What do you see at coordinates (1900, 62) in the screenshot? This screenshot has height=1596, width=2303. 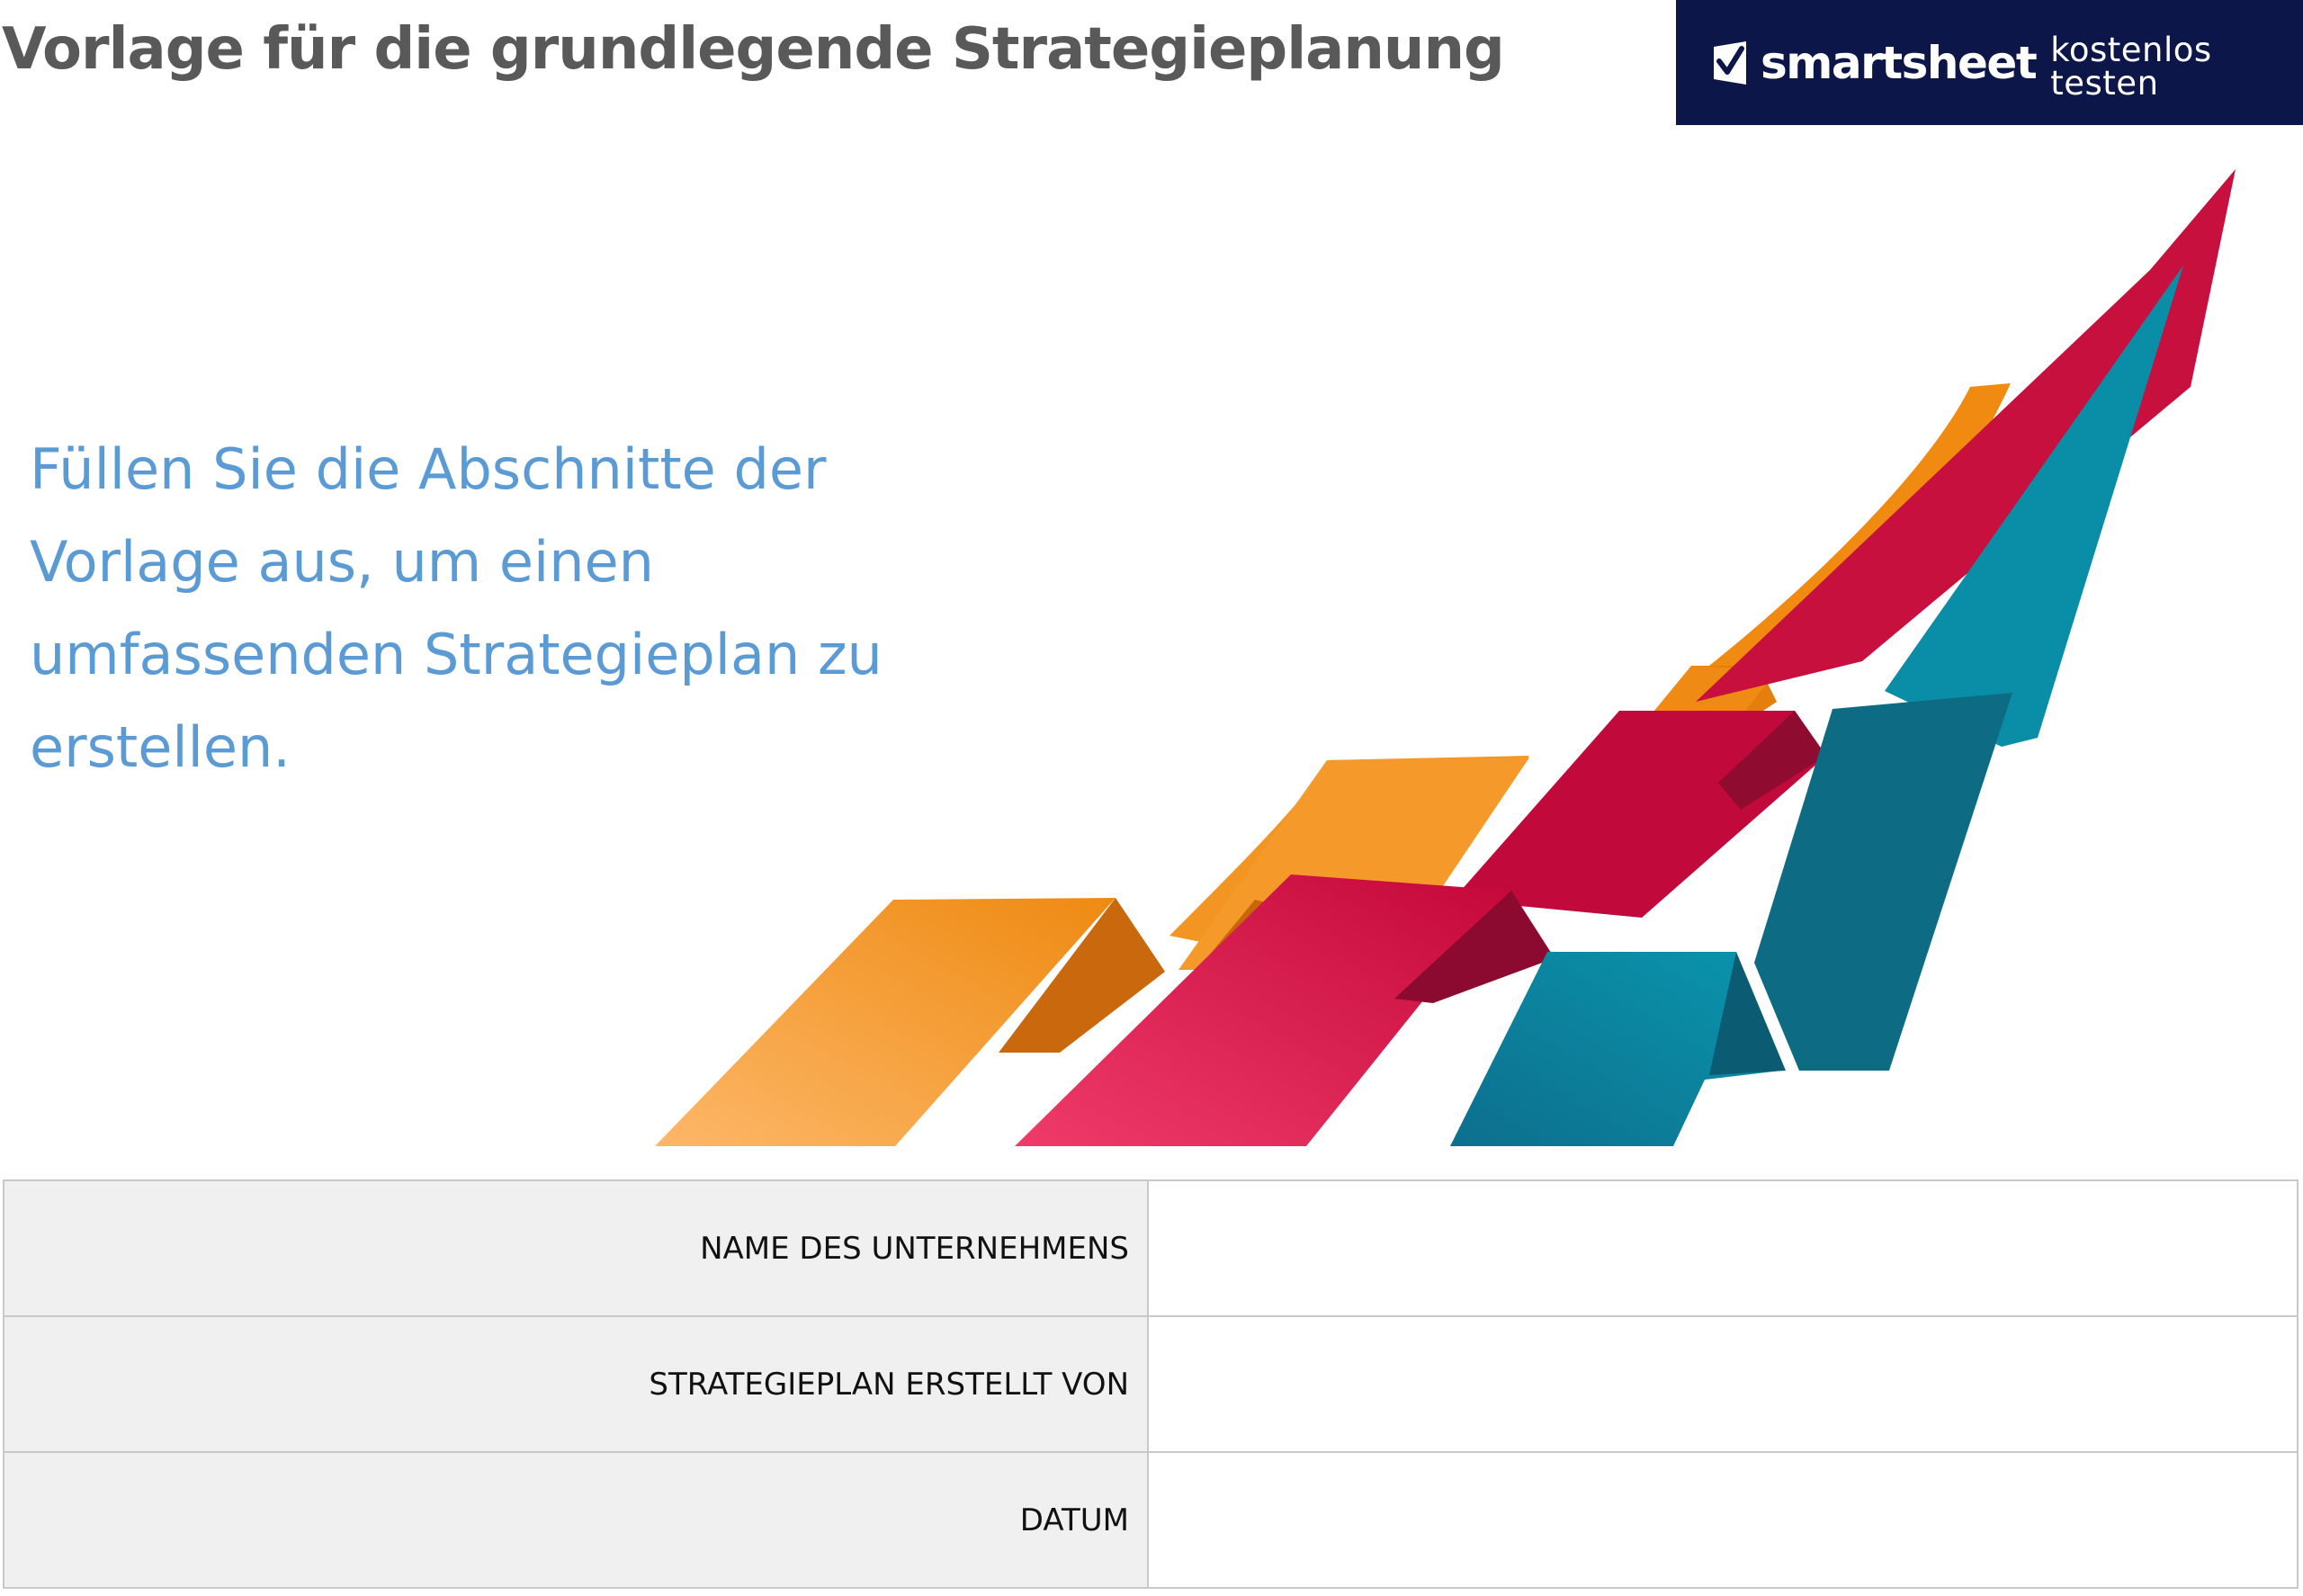 I see `smartsheet-logo-text: smartsheet` at bounding box center [1900, 62].